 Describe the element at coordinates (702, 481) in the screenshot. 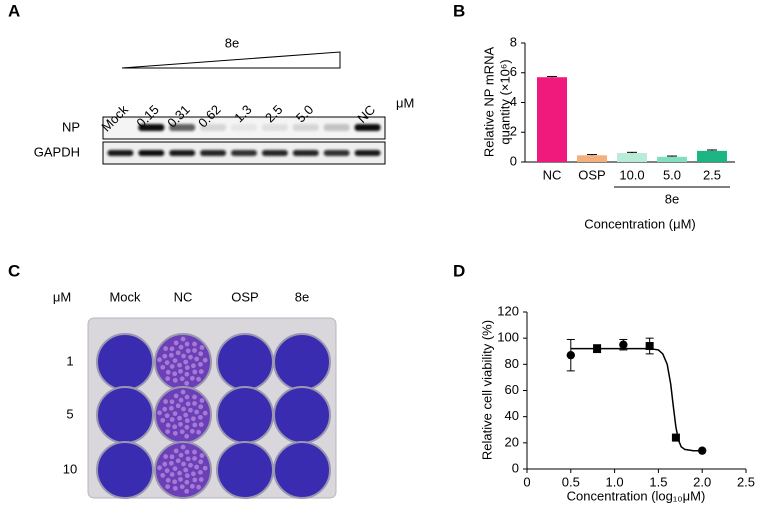

I see `x-tick-label: 2.0` at that location.